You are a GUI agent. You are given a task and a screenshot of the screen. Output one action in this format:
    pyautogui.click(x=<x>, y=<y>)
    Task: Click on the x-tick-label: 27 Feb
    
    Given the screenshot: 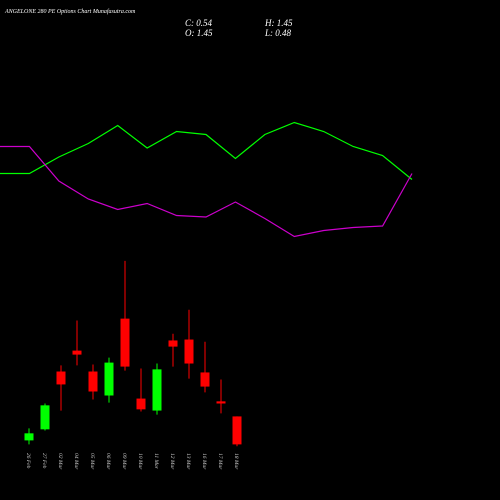 What is the action you would take?
    pyautogui.click(x=44, y=461)
    